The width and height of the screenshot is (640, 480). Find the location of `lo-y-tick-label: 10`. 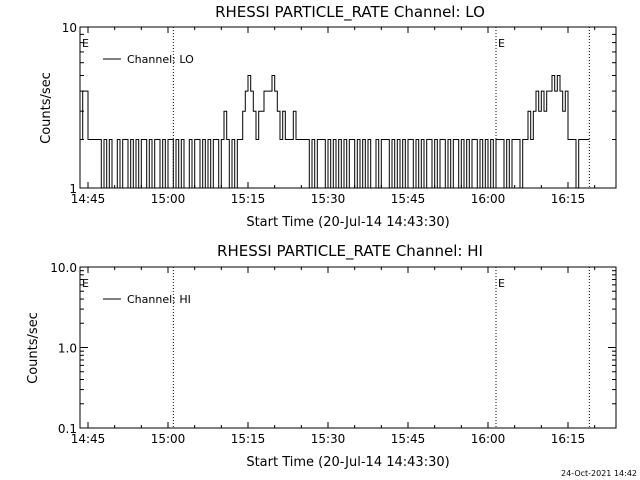

lo-y-tick-label: 10 is located at coordinates (69, 28).